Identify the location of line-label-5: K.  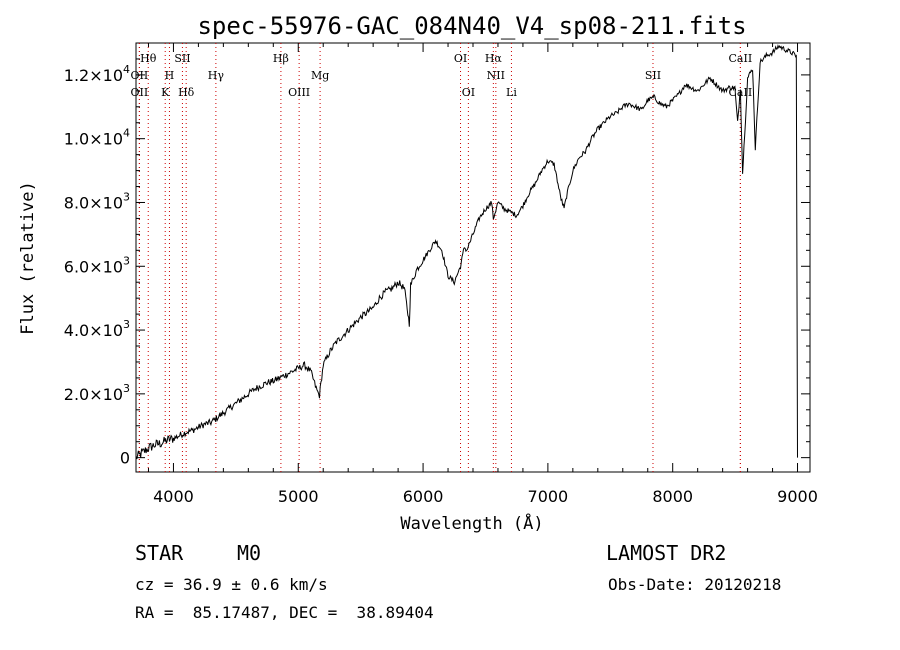
(165, 92).